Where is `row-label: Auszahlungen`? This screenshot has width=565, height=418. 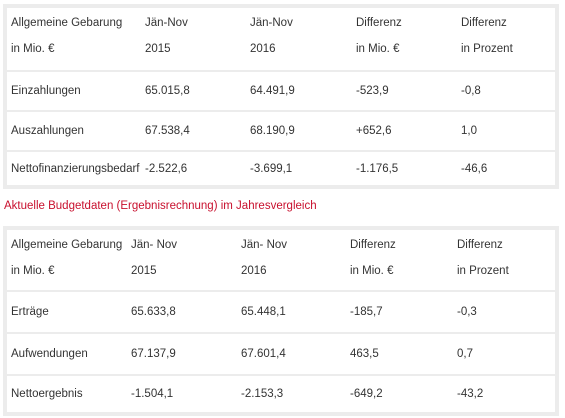
row-label: Auszahlungen is located at coordinates (47, 131).